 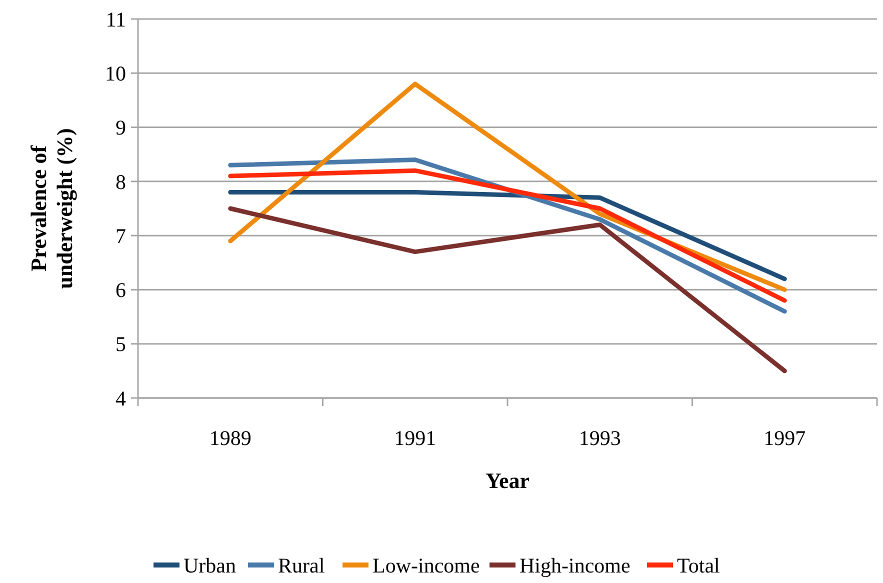 I want to click on y-tick-label: 7, so click(x=121, y=236).